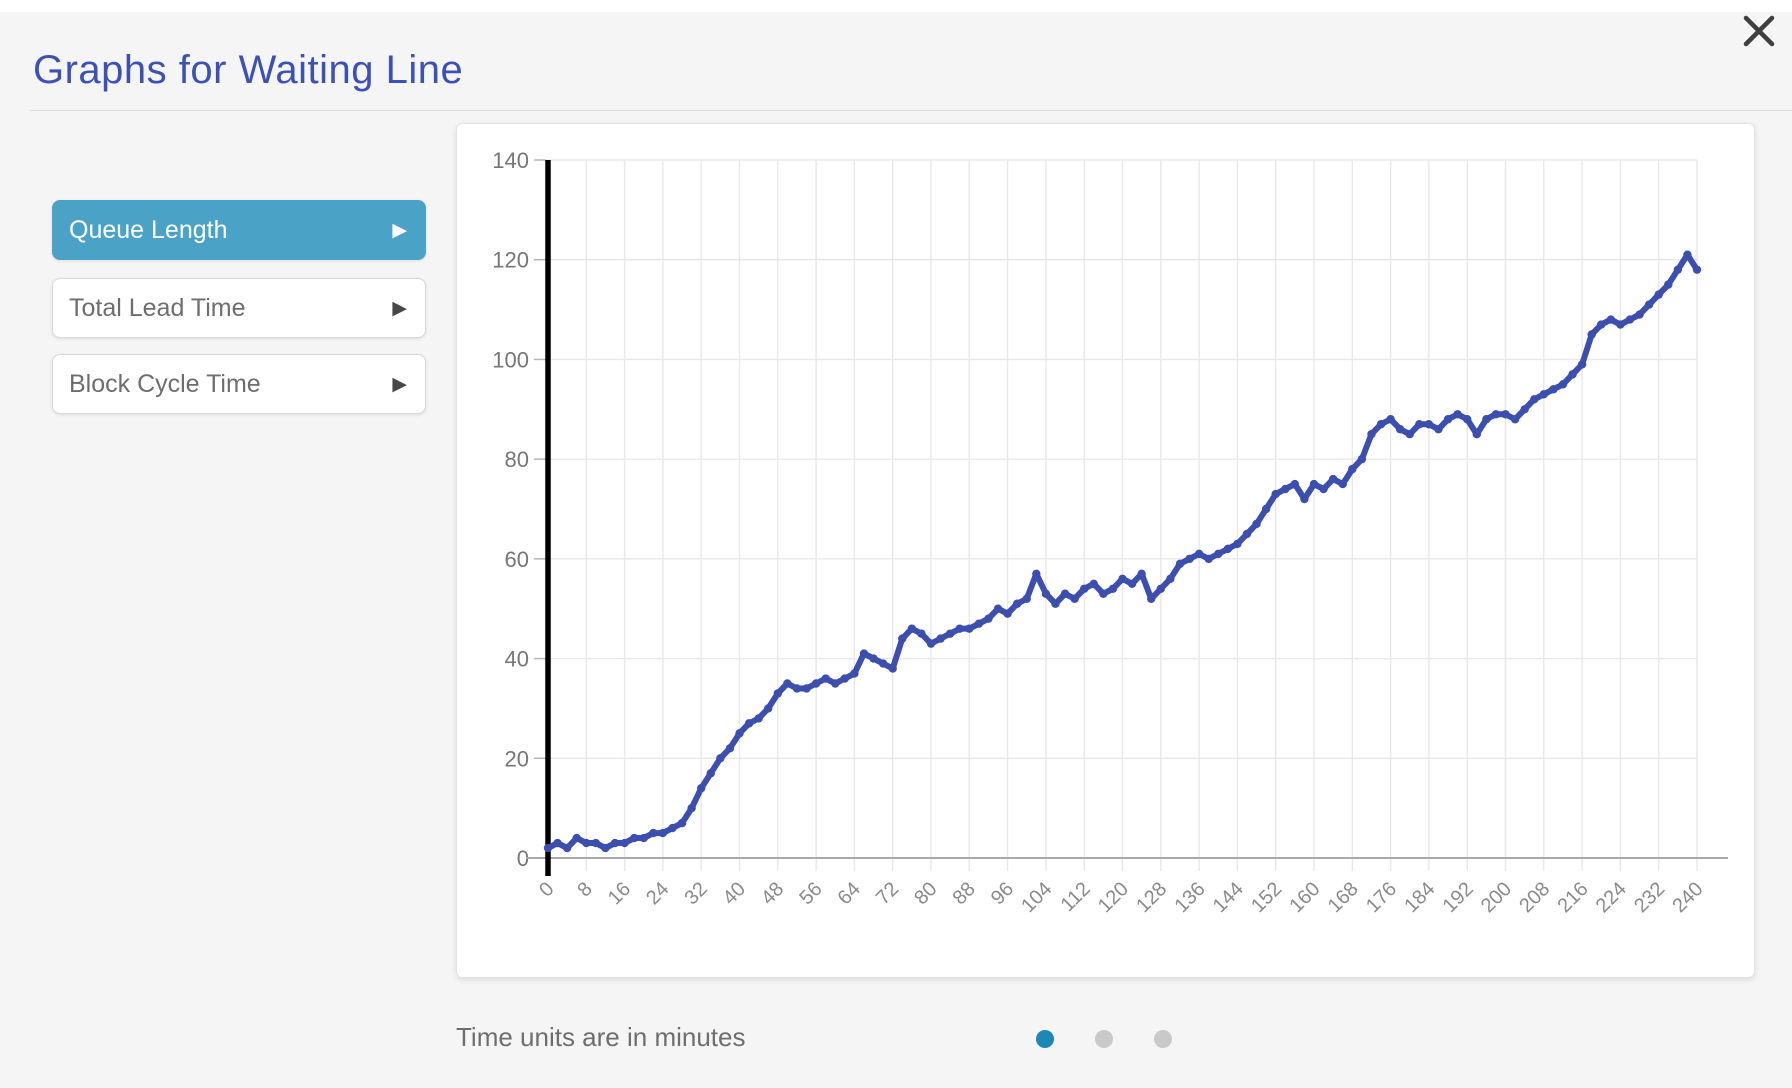 Image resolution: width=1792 pixels, height=1088 pixels. What do you see at coordinates (148, 229) in the screenshot?
I see `sidebar-item-label: Queue Length` at bounding box center [148, 229].